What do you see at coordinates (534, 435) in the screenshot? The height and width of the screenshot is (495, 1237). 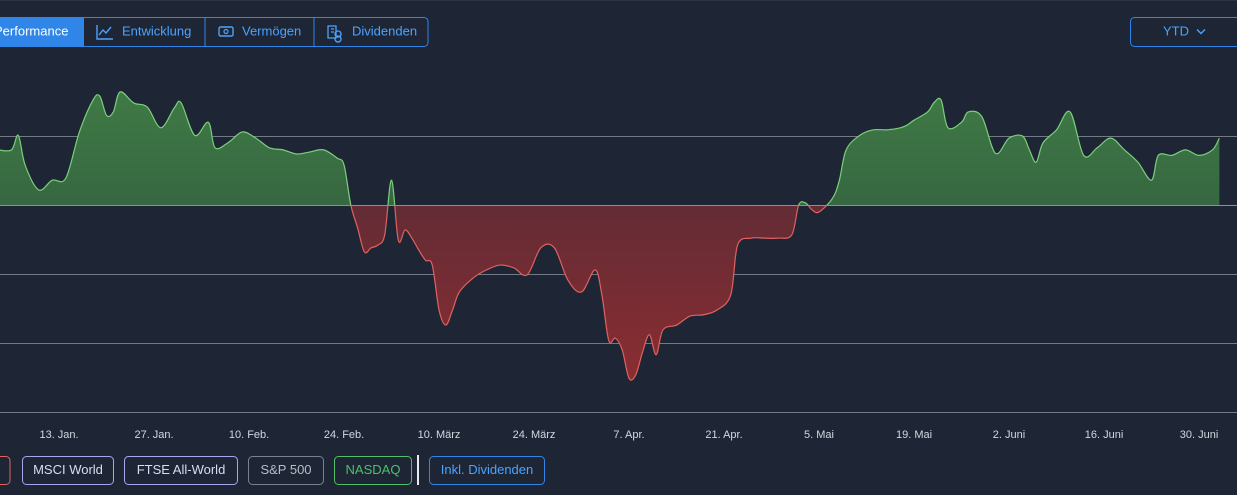 I see `x-tick-label: 24. März` at bounding box center [534, 435].